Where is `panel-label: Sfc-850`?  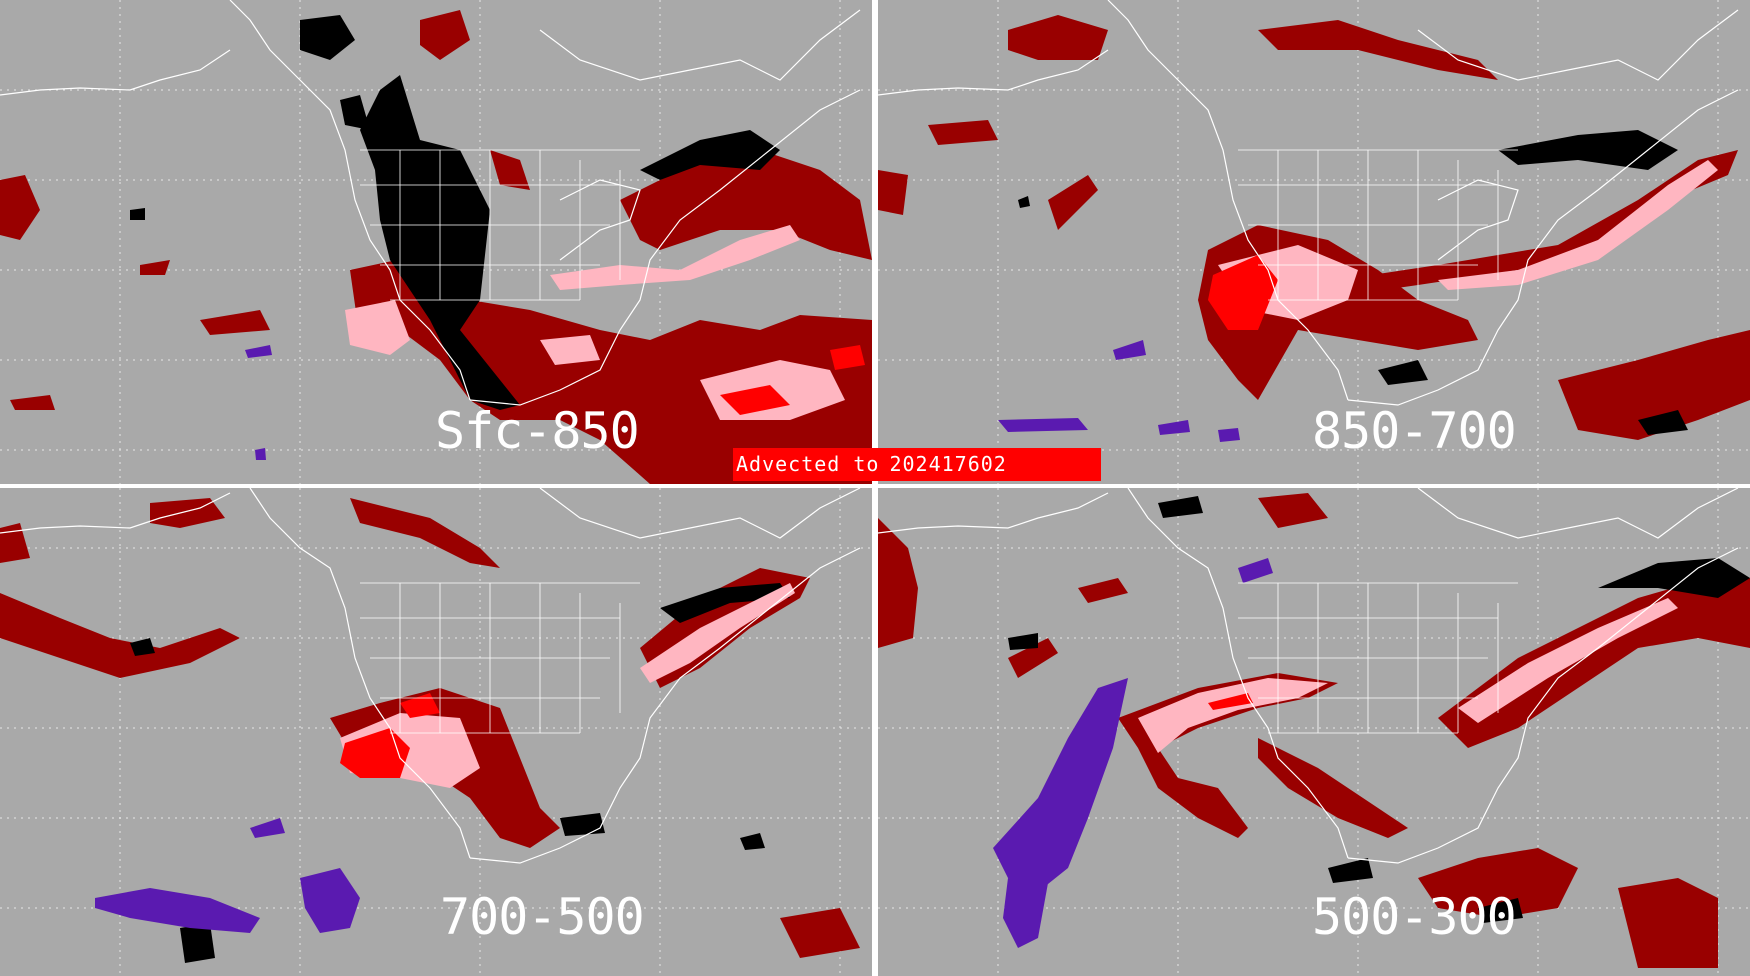 panel-label: Sfc-850 is located at coordinates (537, 431).